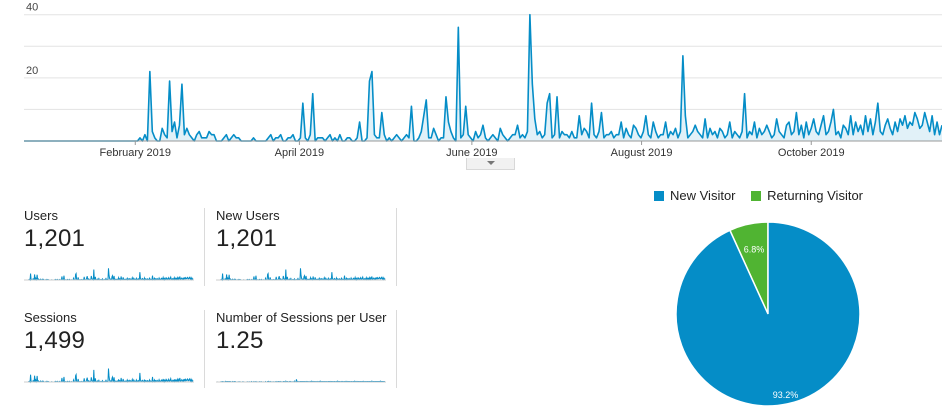 The width and height of the screenshot is (942, 412). What do you see at coordinates (301, 381) in the screenshot?
I see `sessions-per-user-sparkline` at bounding box center [301, 381].